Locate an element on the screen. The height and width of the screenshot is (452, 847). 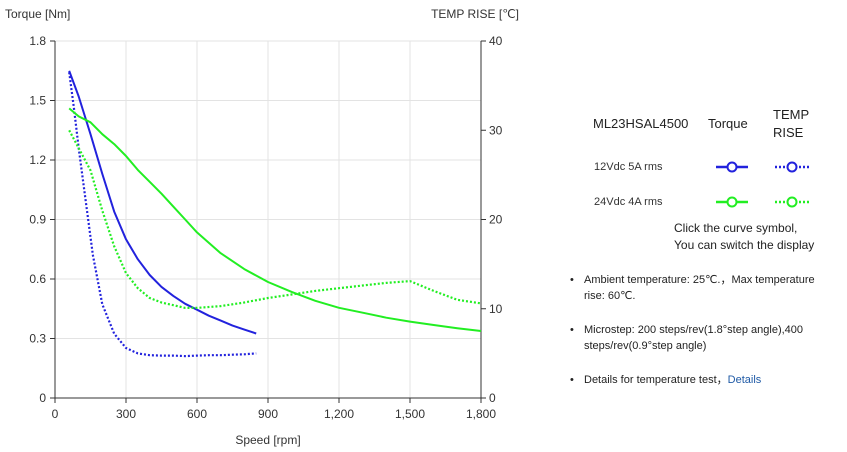
y-left-tick-label: 0.6 is located at coordinates (37, 279).